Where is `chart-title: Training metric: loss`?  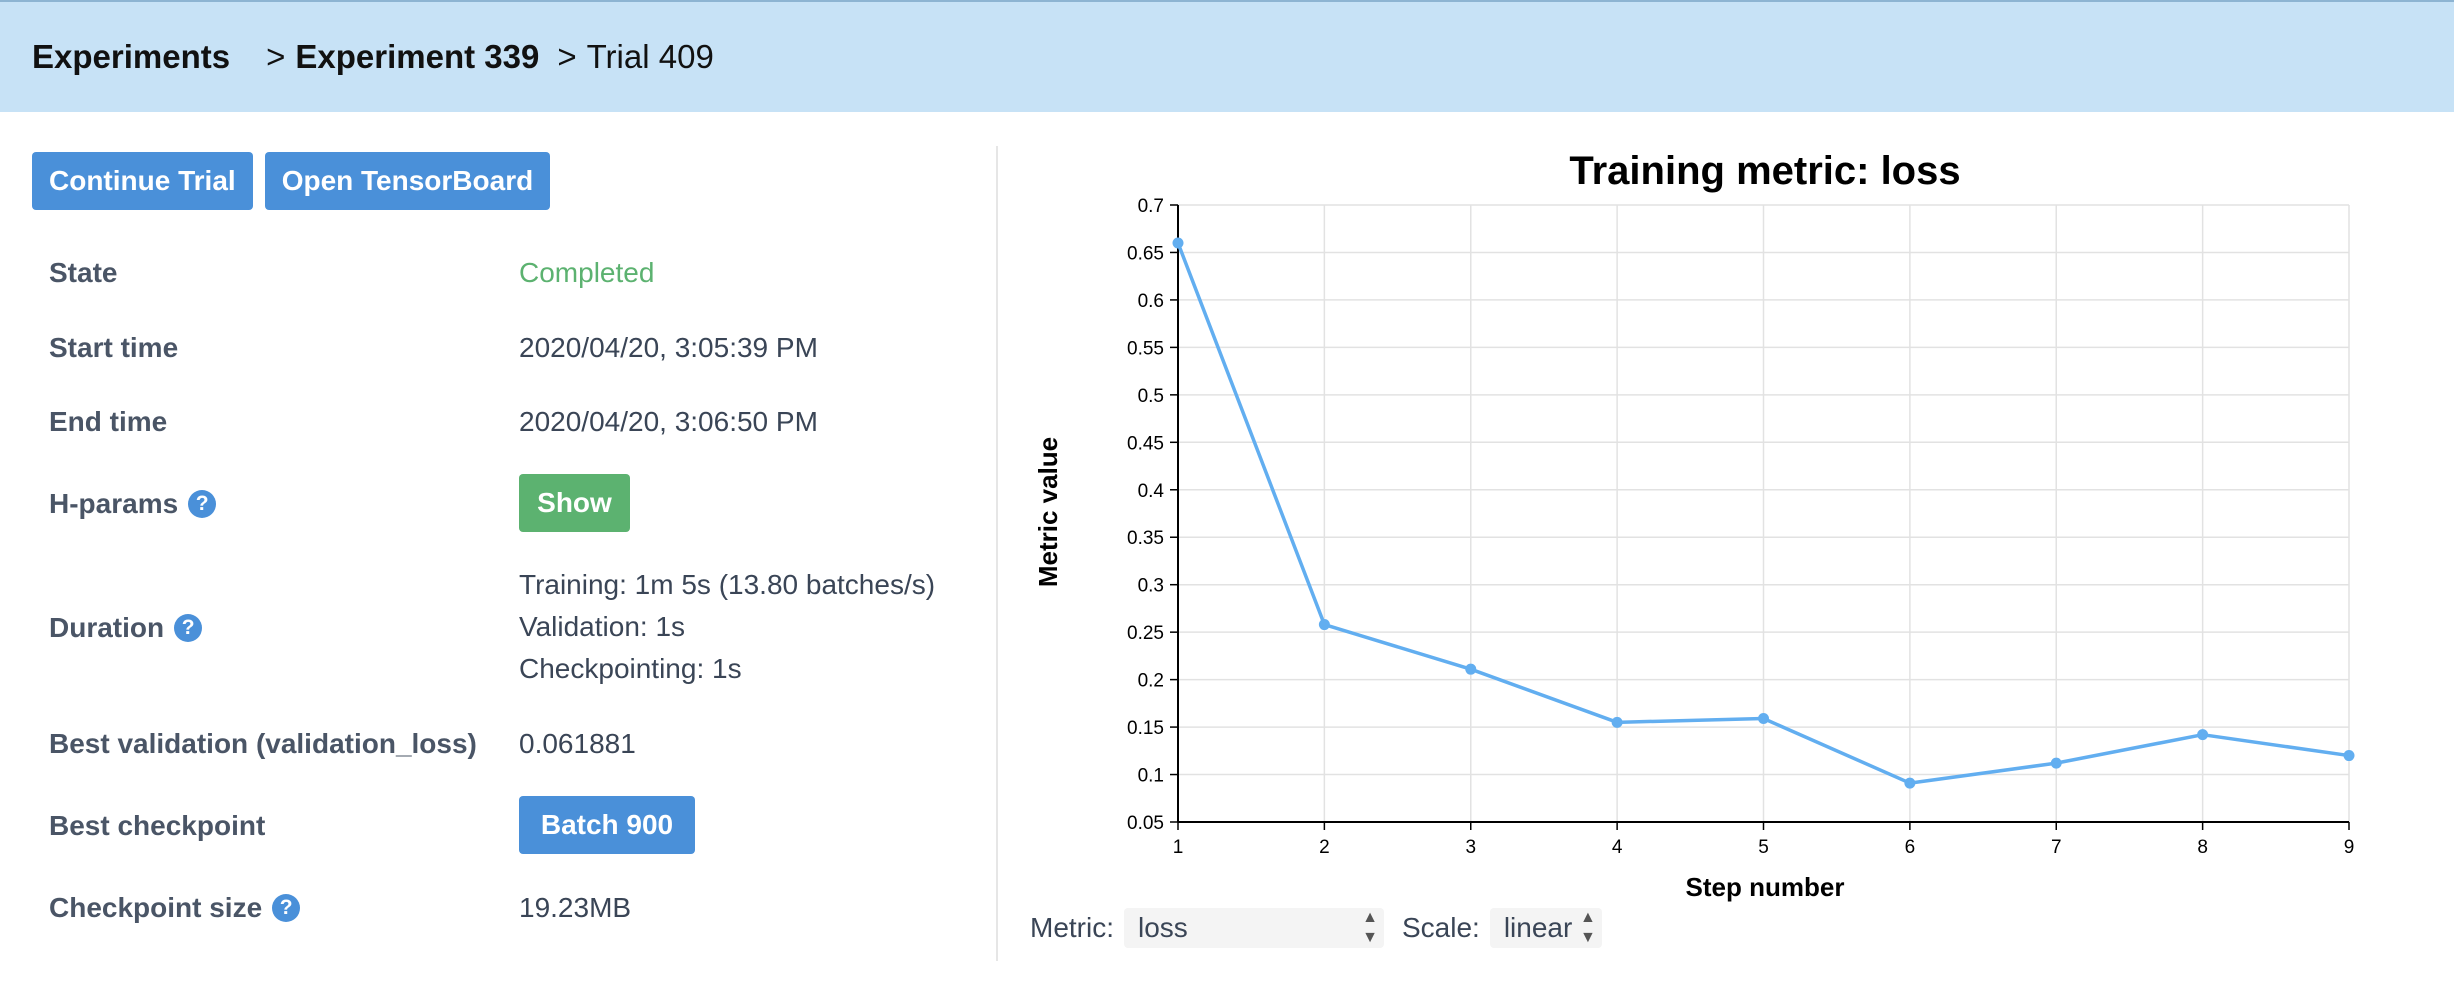
chart-title: Training metric: loss is located at coordinates (1764, 171).